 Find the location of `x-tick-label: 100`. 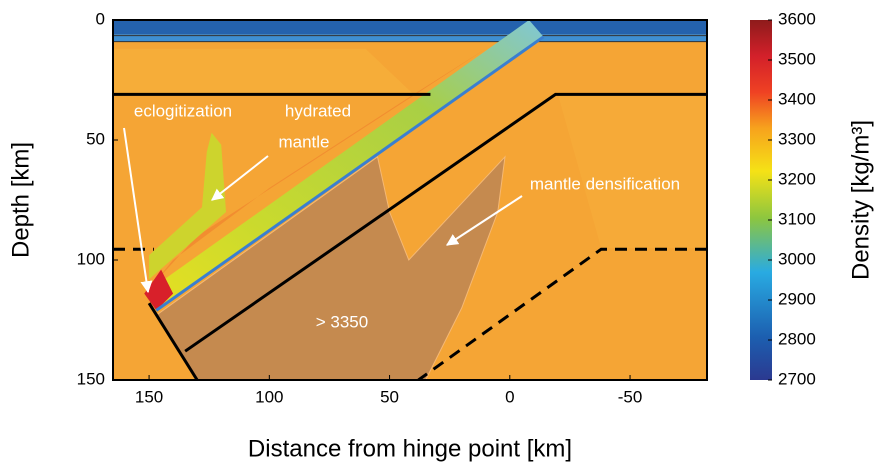

x-tick-label: 100 is located at coordinates (269, 396).